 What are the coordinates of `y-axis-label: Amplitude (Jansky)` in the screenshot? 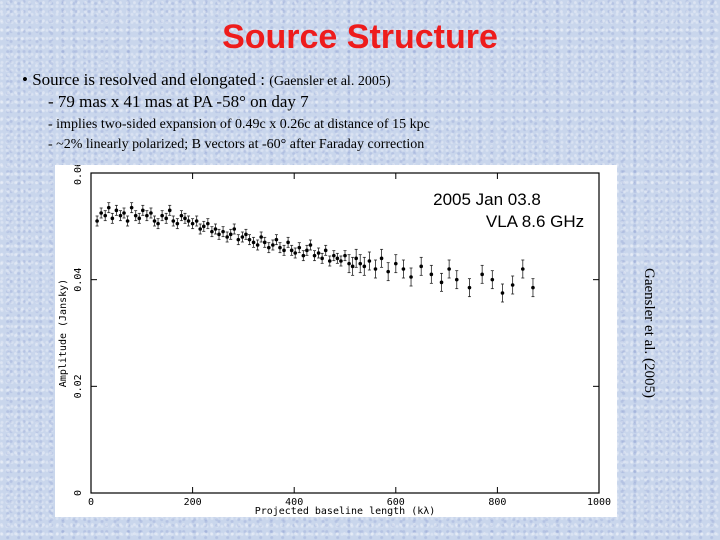 It's located at (63, 333).